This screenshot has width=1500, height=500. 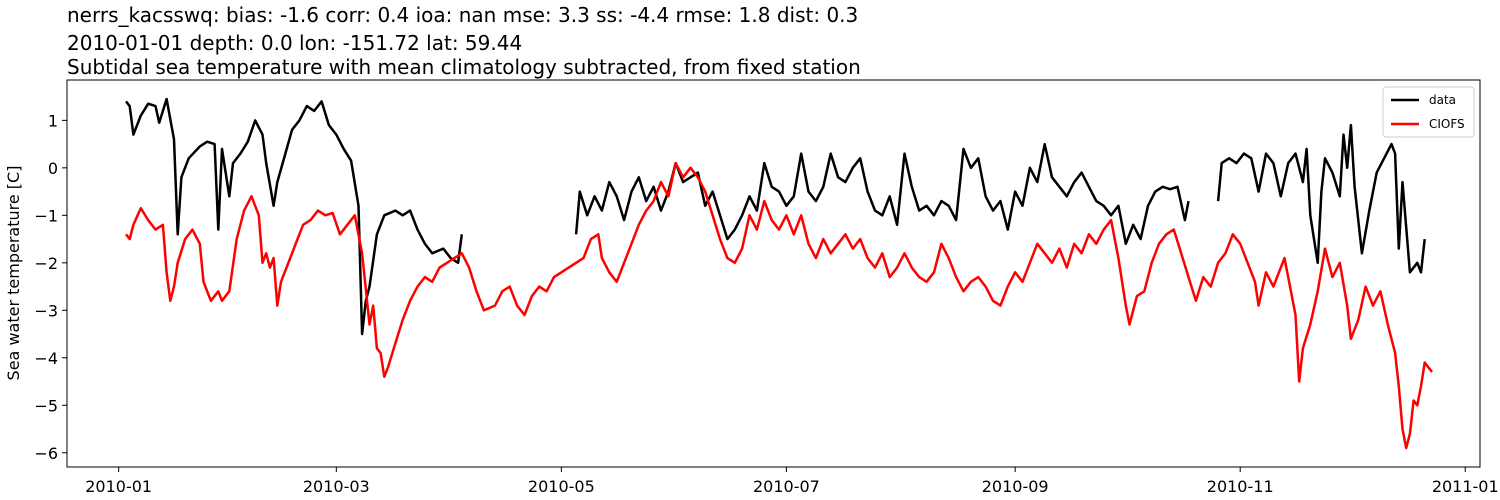 I want to click on y-tick-label: −5, so click(x=46, y=405).